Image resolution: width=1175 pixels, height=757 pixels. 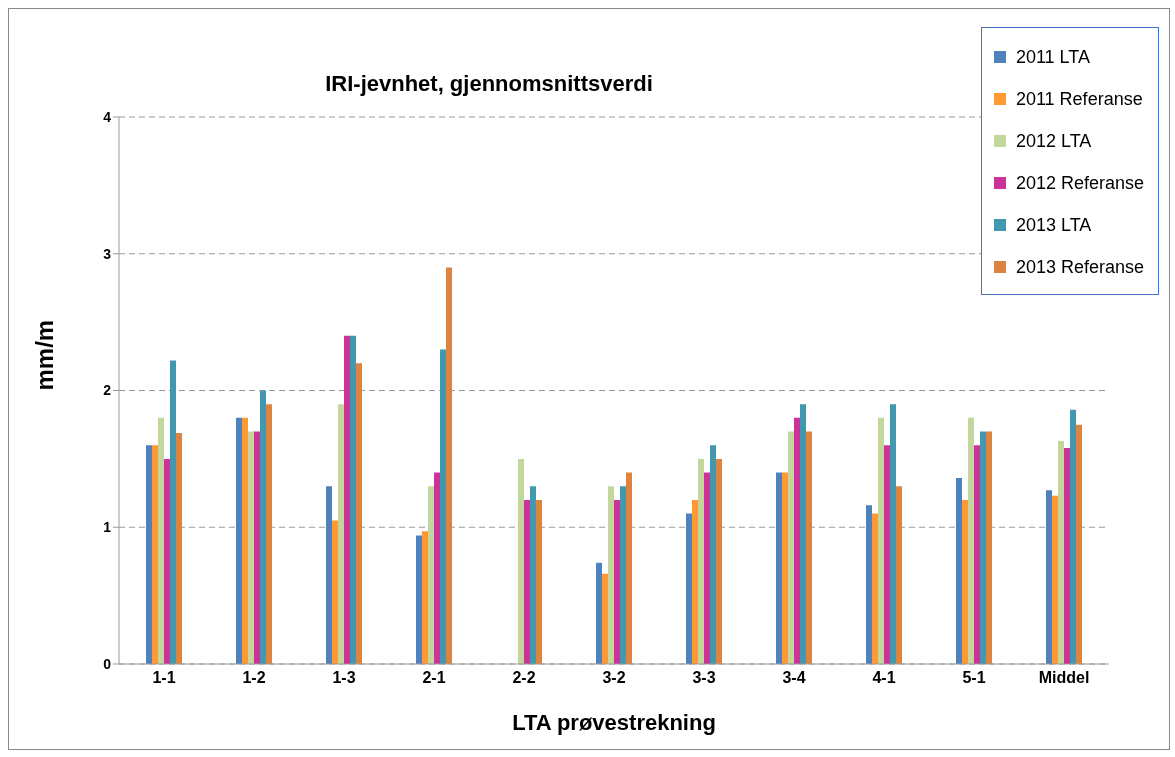 I want to click on y-tick-label: 4, so click(x=107, y=116).